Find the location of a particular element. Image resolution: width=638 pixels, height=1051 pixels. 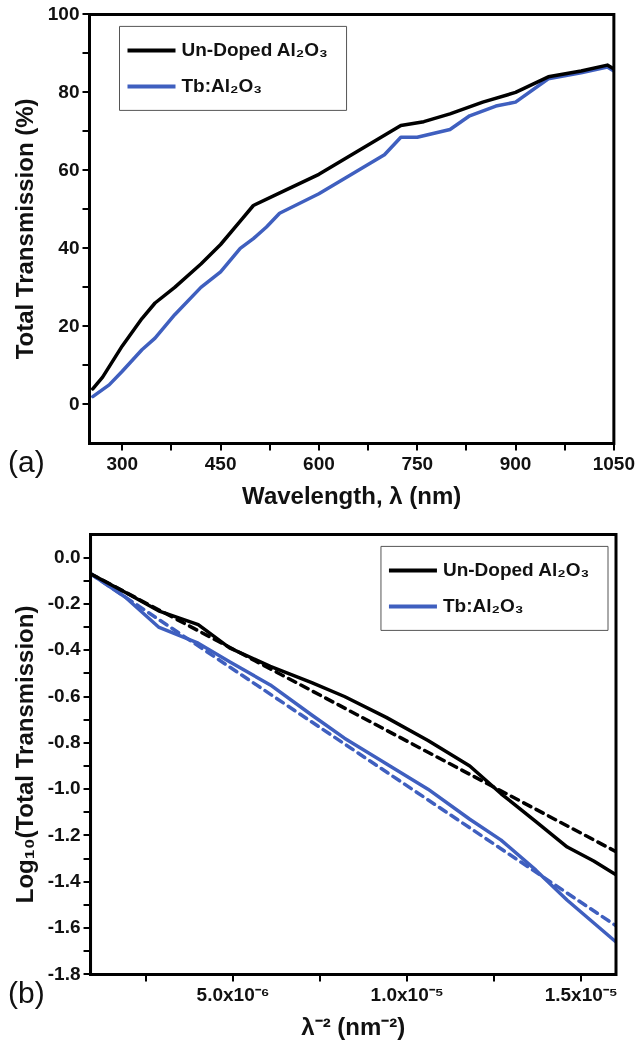

y-tick-label: 60 is located at coordinates (69, 169).